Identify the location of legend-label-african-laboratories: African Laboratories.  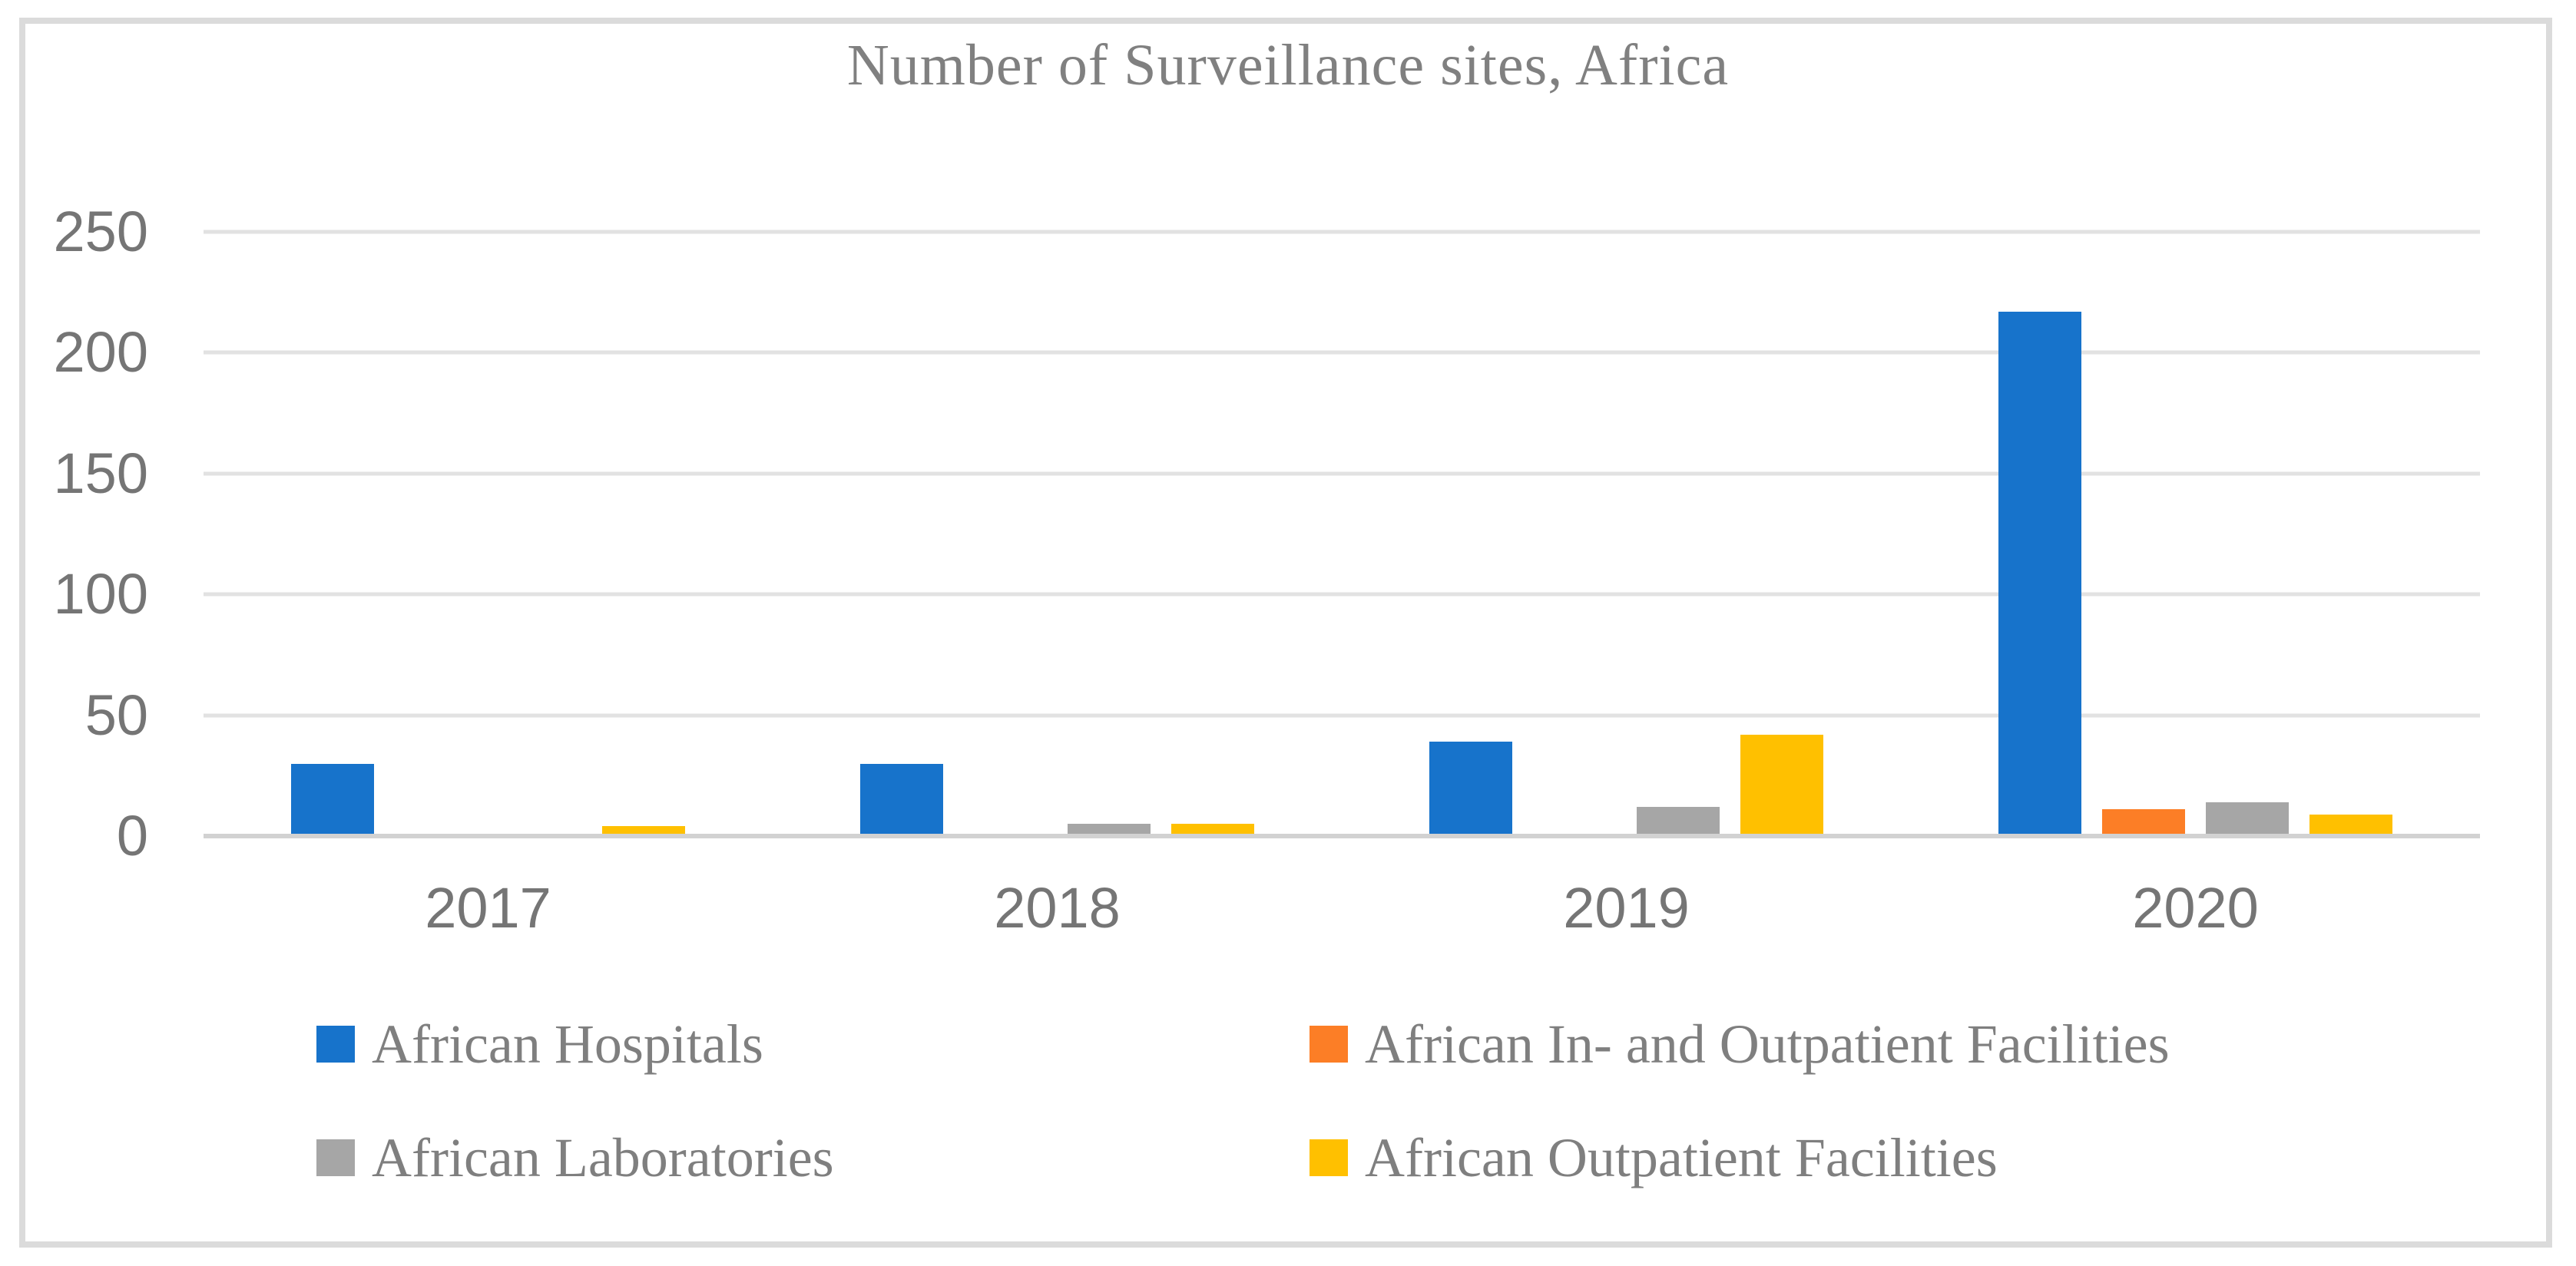
(603, 1158).